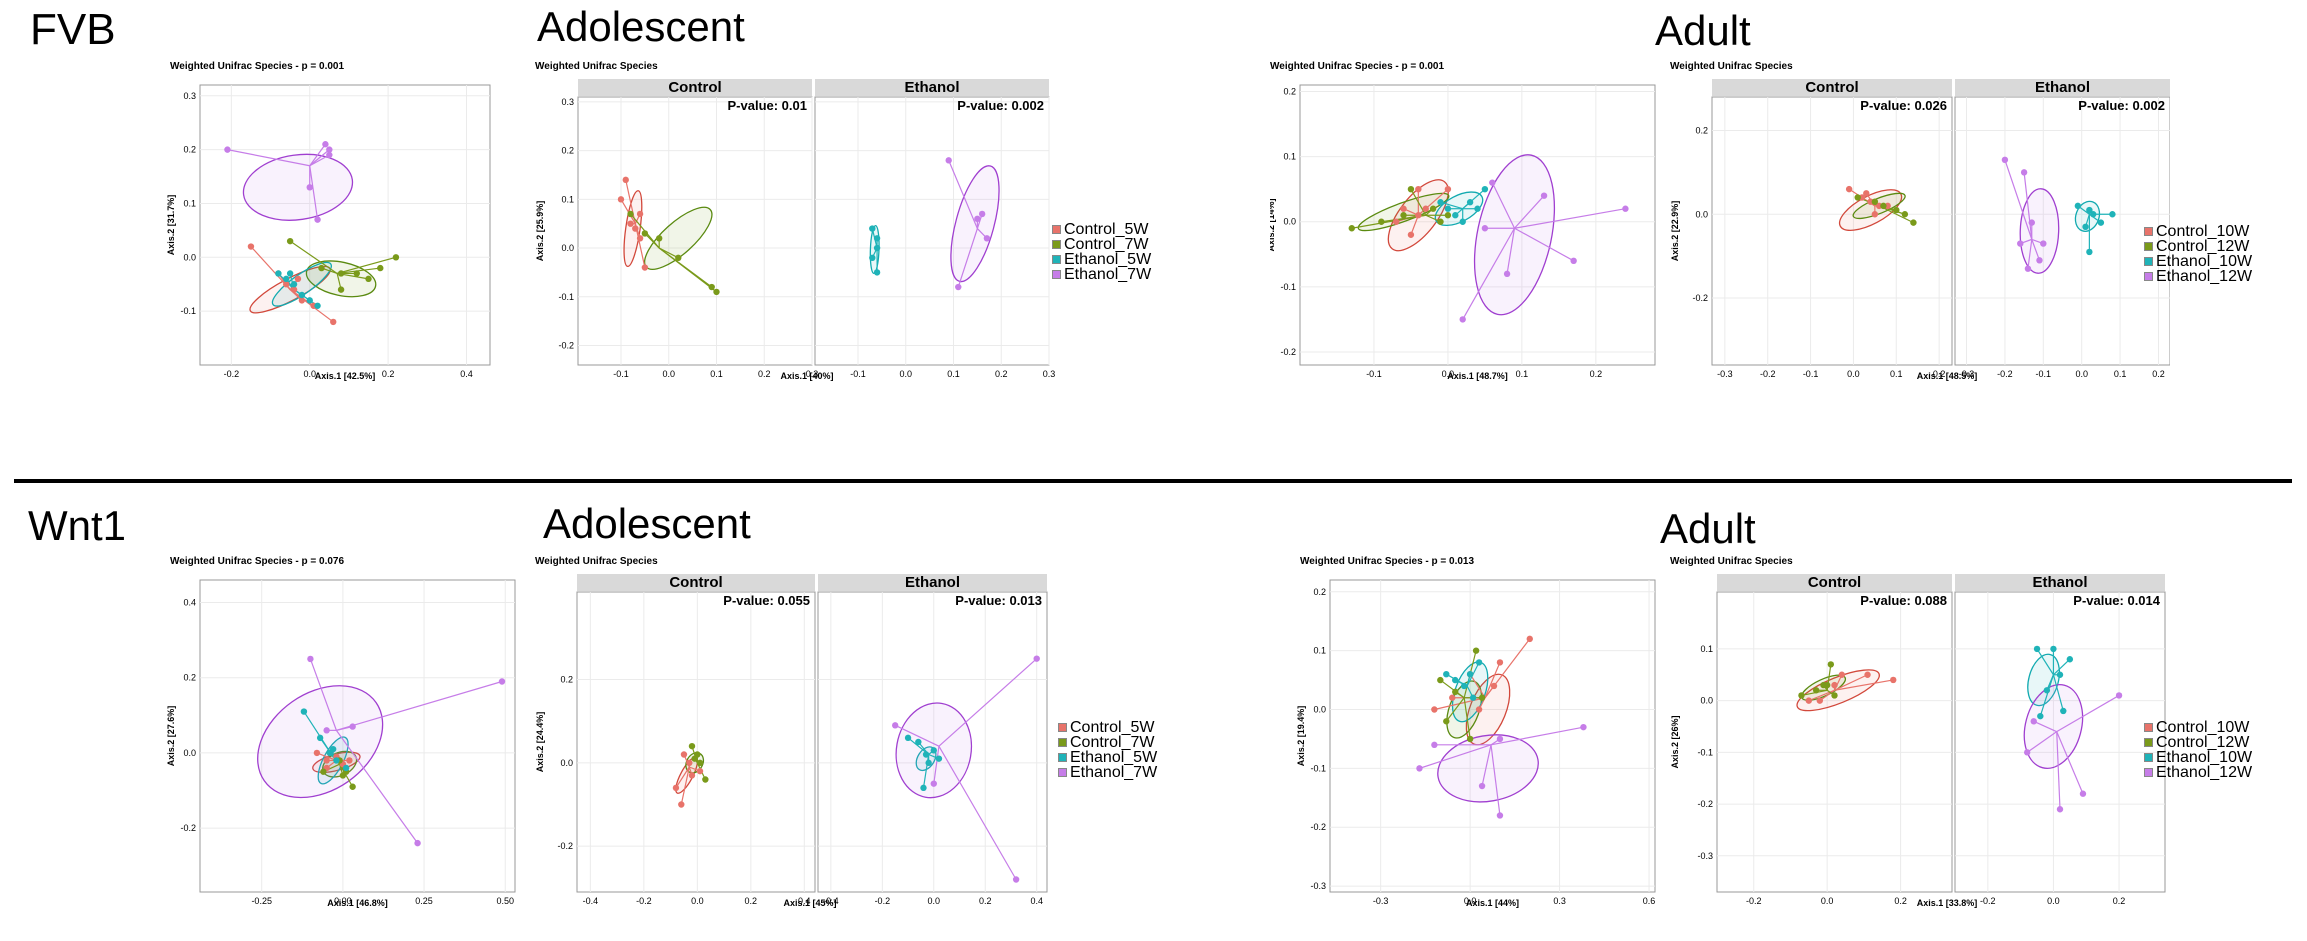 The image size is (2307, 941). Describe the element at coordinates (1468, 231) in the screenshot. I see `plot-panel: -0.1 0.0 0.1 0.2 -0.2 -0.1 0.0 0.1 0.2` at that location.